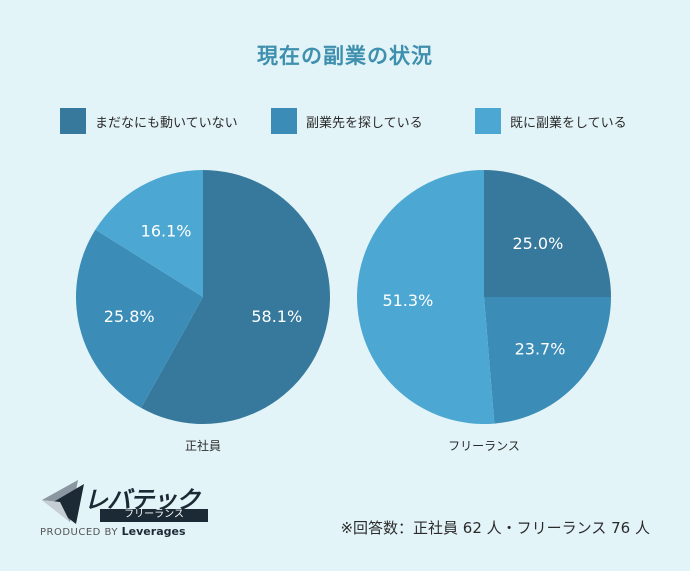 The image size is (690, 571). I want to click on pie-label-employee-not-started: 58.1%, so click(276, 316).